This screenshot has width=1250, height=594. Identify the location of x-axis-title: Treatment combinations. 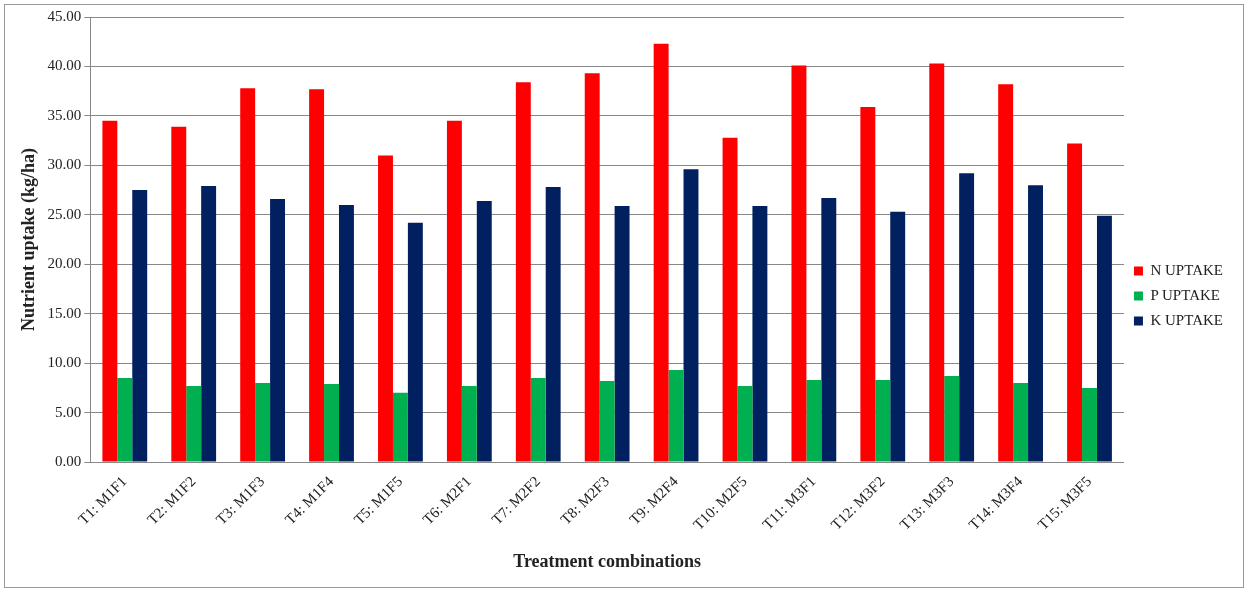
(607, 560).